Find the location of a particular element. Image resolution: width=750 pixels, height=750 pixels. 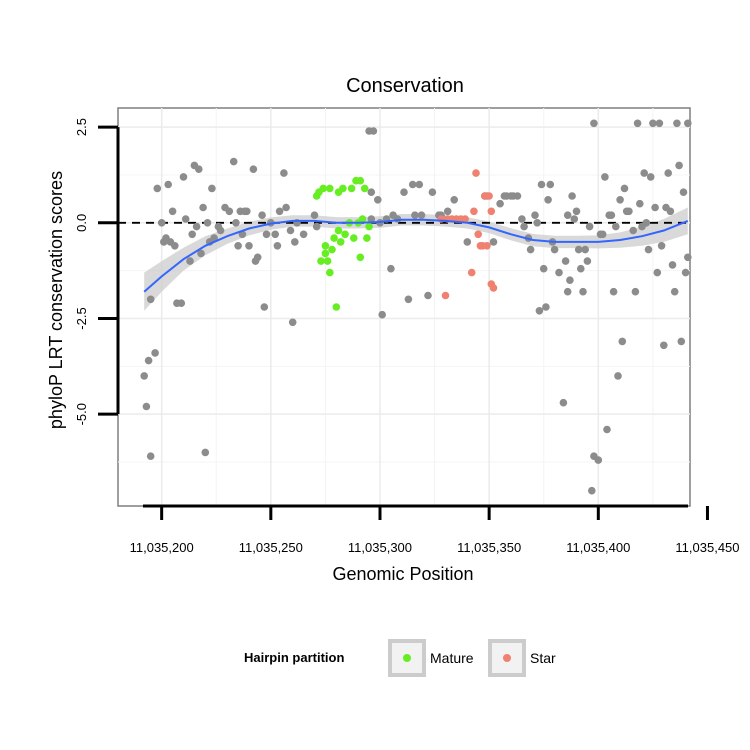

smooth-line is located at coordinates (416, 255).